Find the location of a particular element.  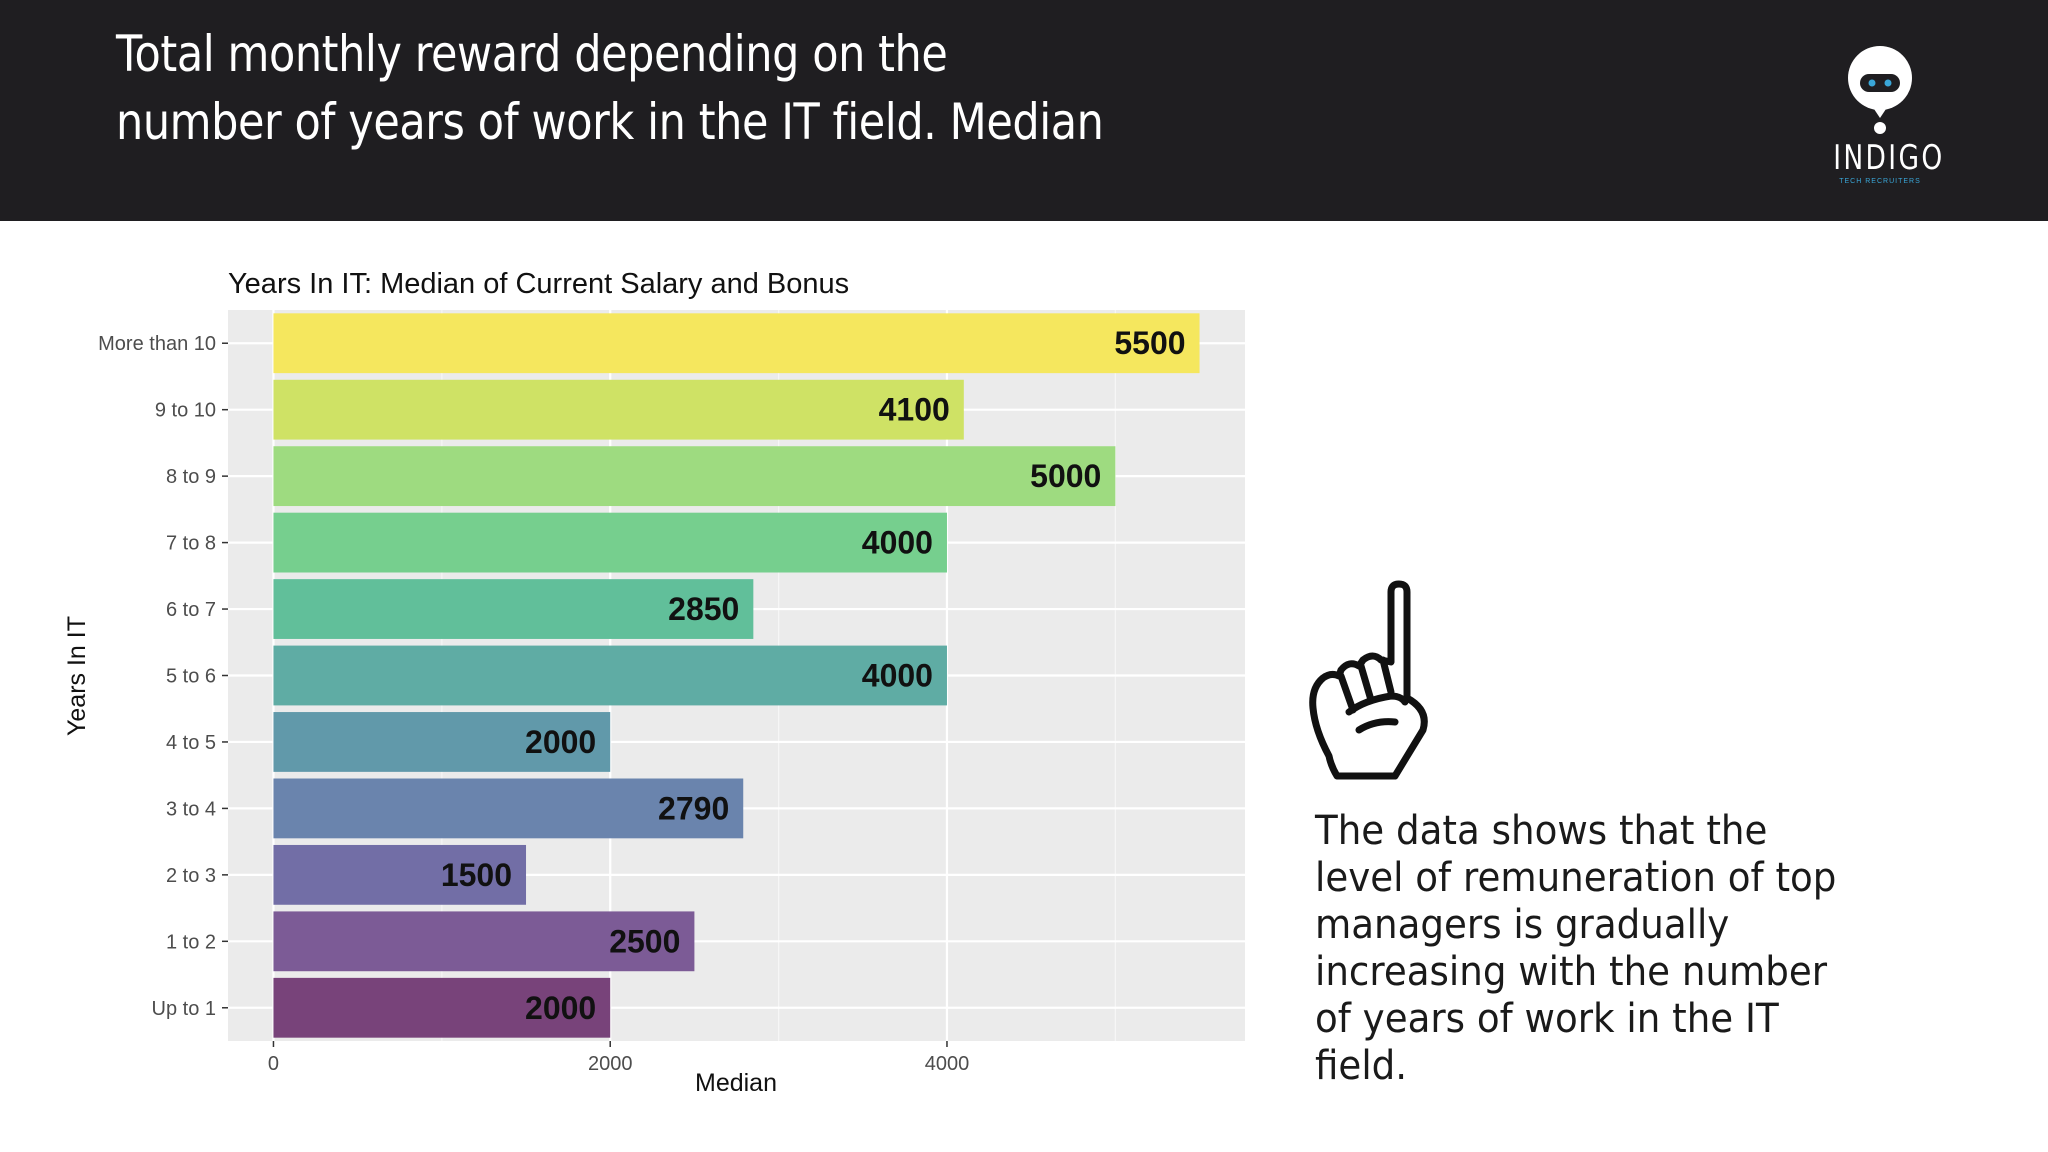

bar-value-label: 1500 is located at coordinates (476, 875).